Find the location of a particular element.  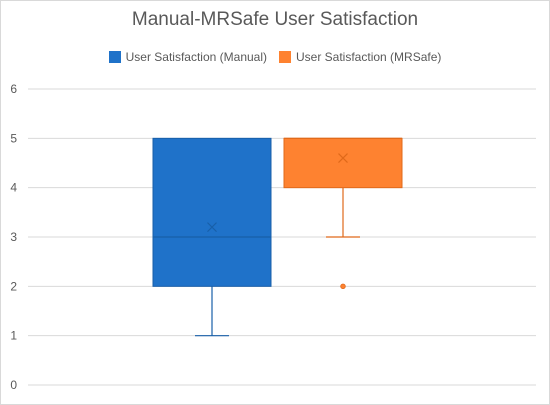

y-tick-label-2: 2 is located at coordinates (13, 286).